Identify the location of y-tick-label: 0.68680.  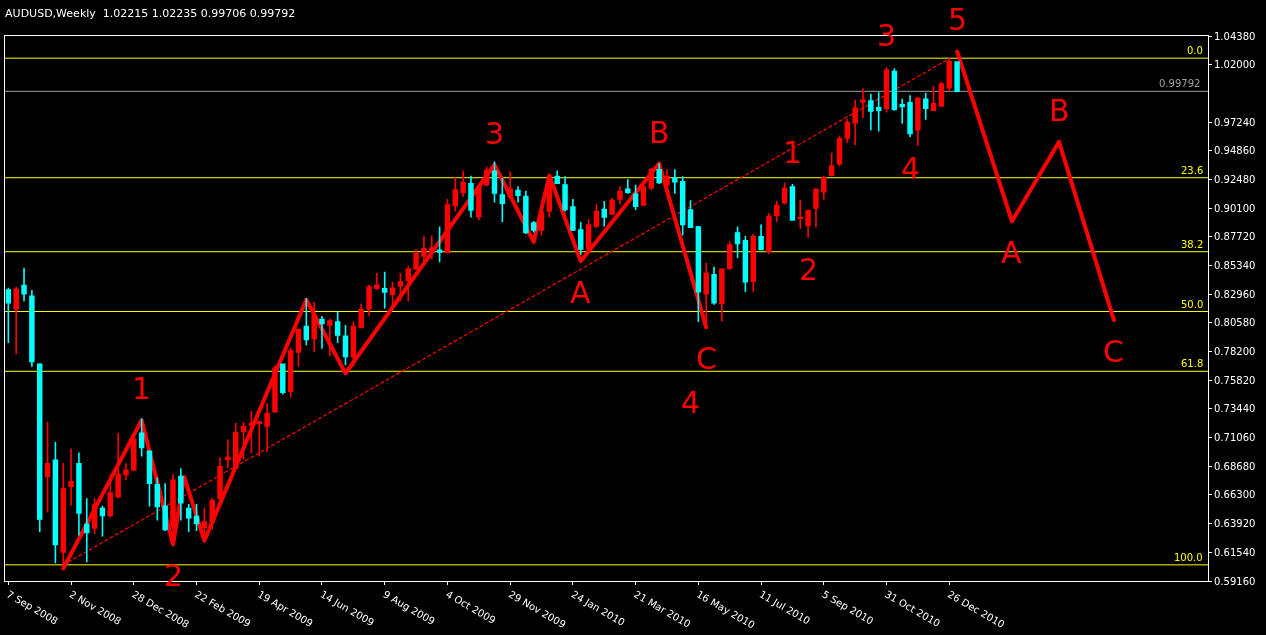
(1235, 466).